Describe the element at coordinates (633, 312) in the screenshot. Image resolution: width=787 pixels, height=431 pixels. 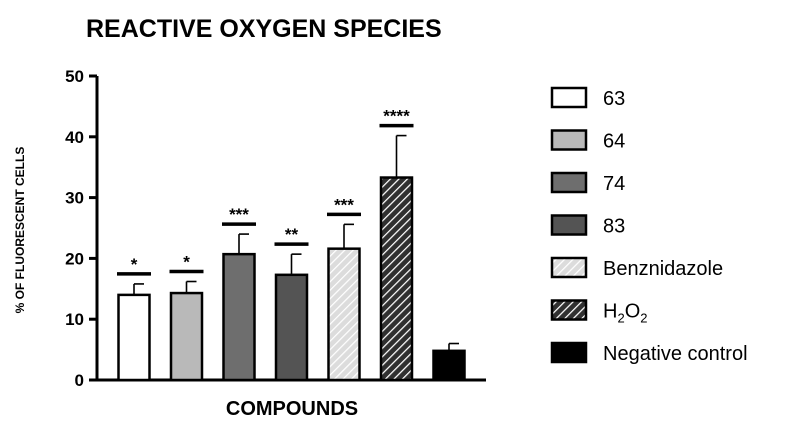
I see `legend-label-part: O` at that location.